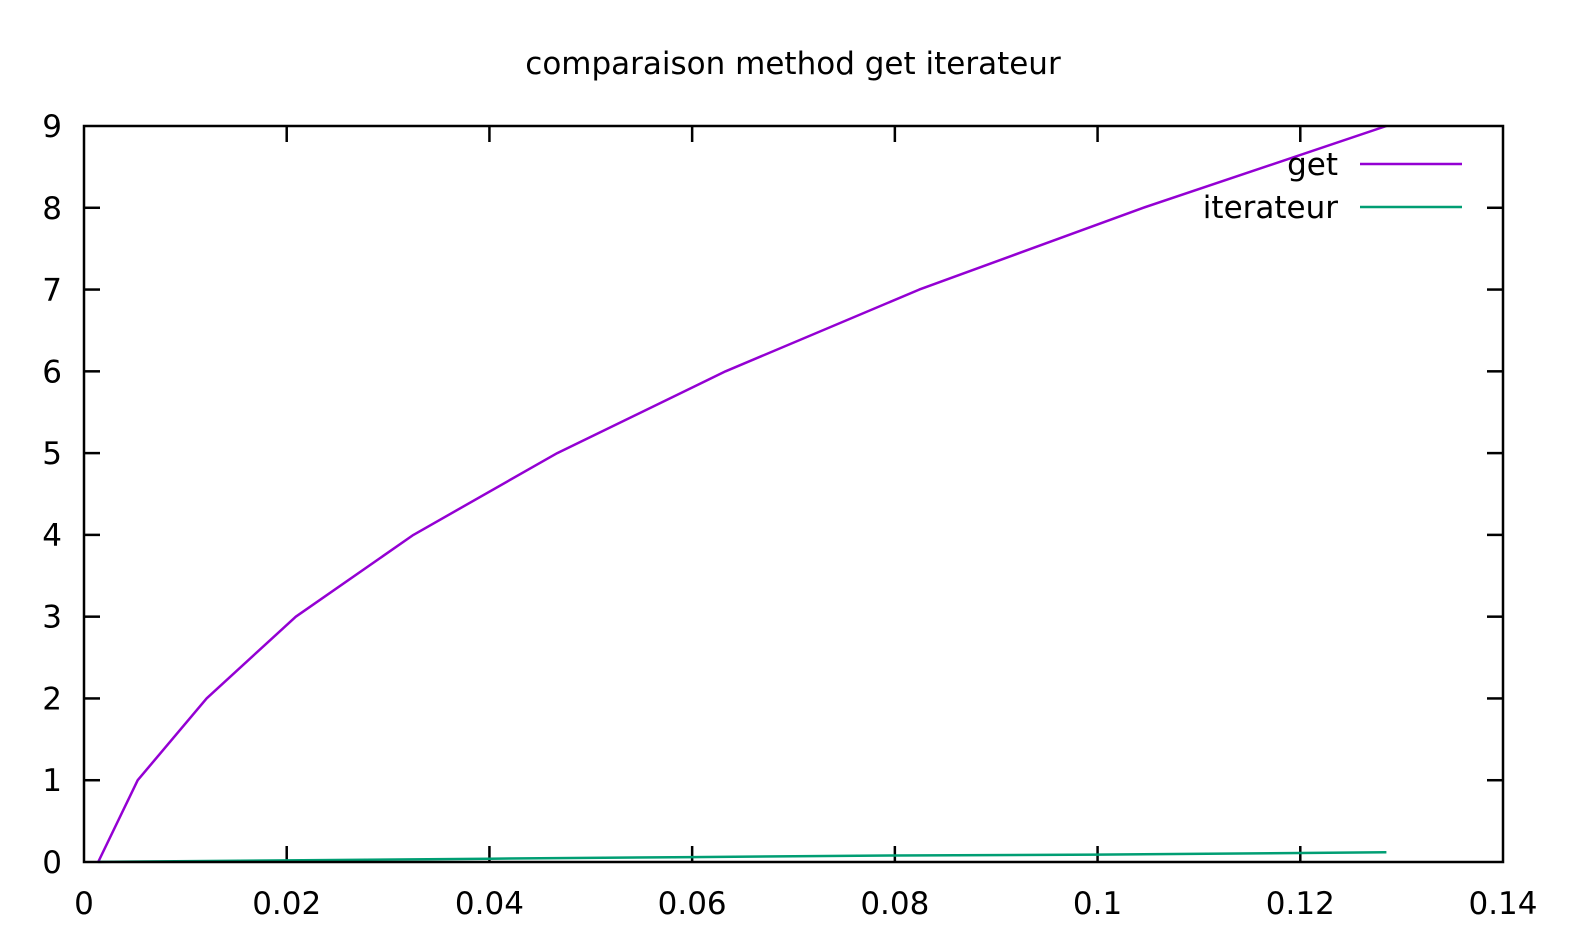  I want to click on y-tick-label: 6, so click(52, 372).